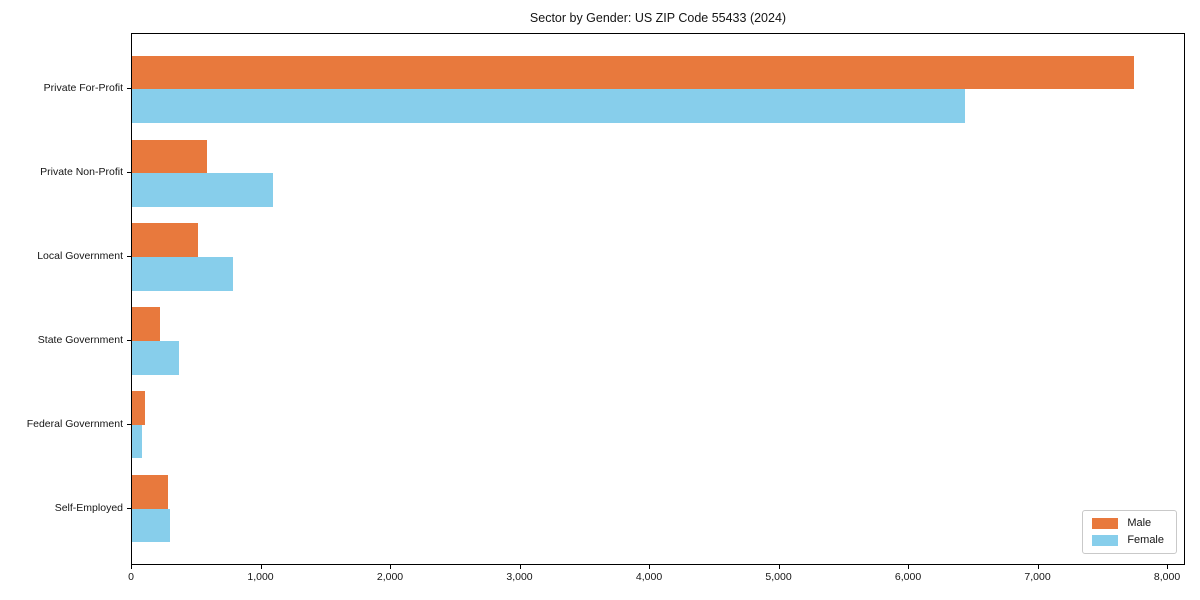 Image resolution: width=1200 pixels, height=600 pixels. Describe the element at coordinates (1129, 532) in the screenshot. I see `legend: Male Female` at that location.